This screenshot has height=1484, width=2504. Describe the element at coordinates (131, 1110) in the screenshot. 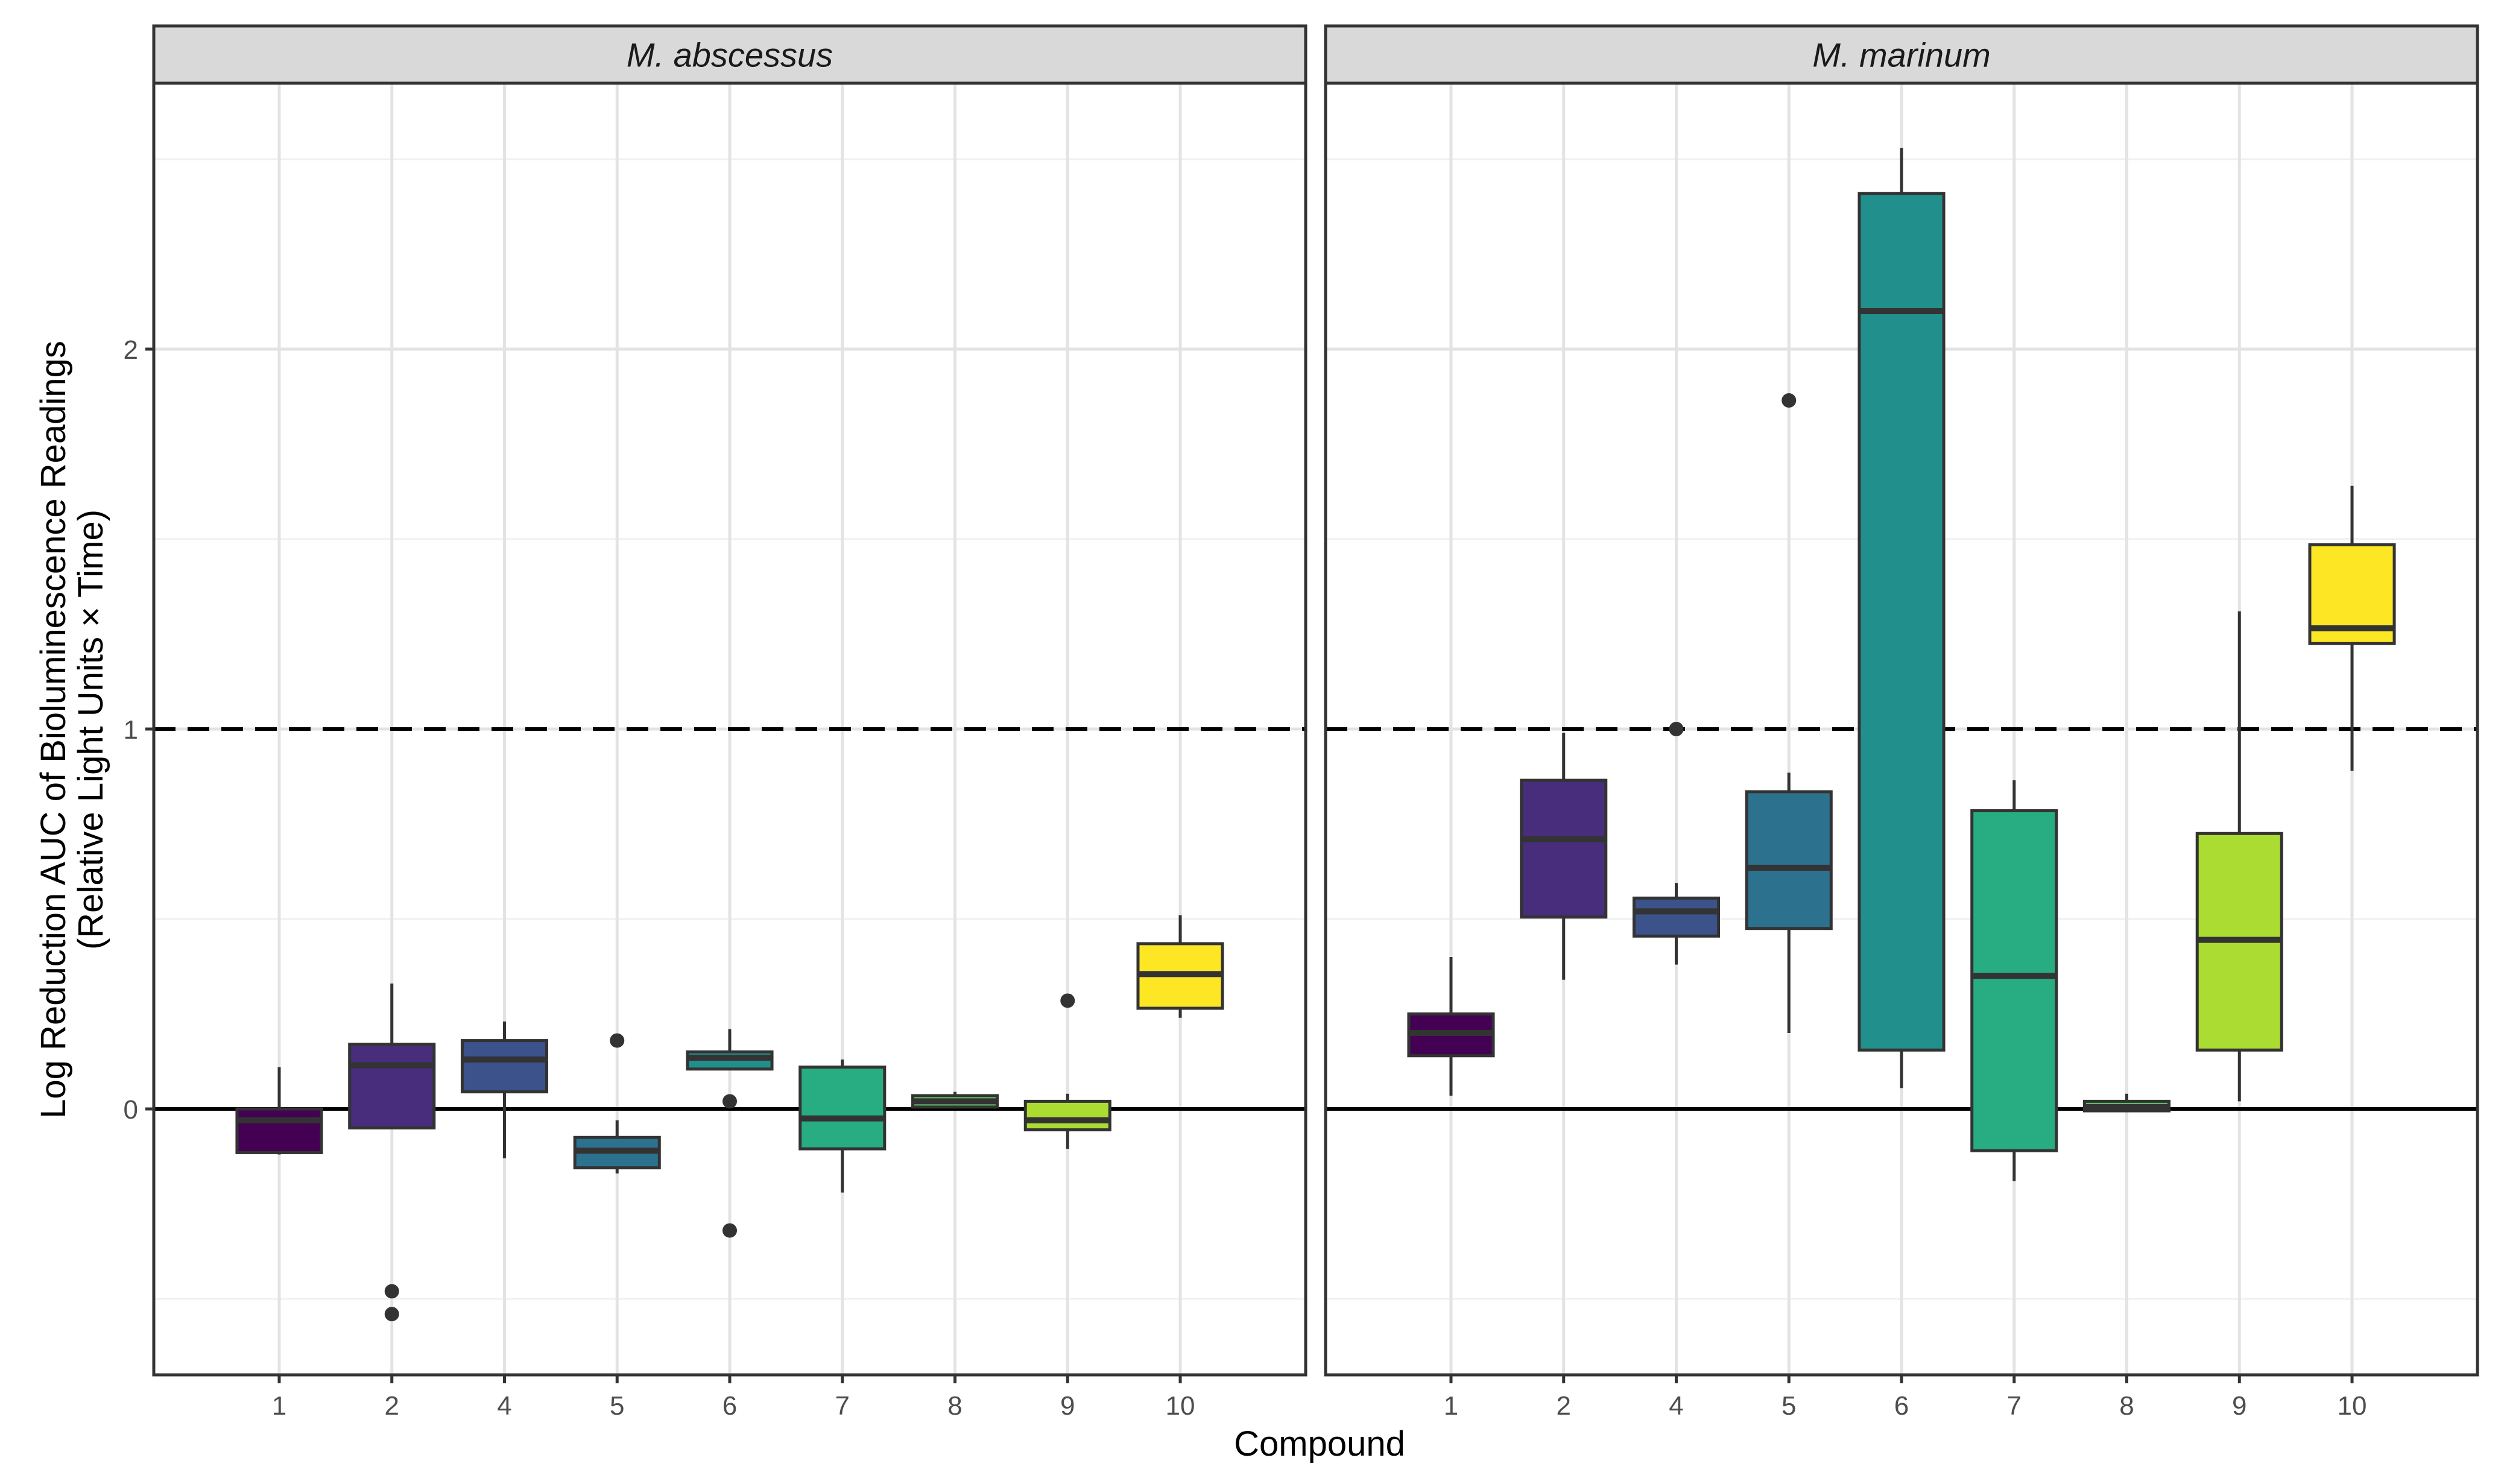

I see `y-tick-label: 0` at that location.